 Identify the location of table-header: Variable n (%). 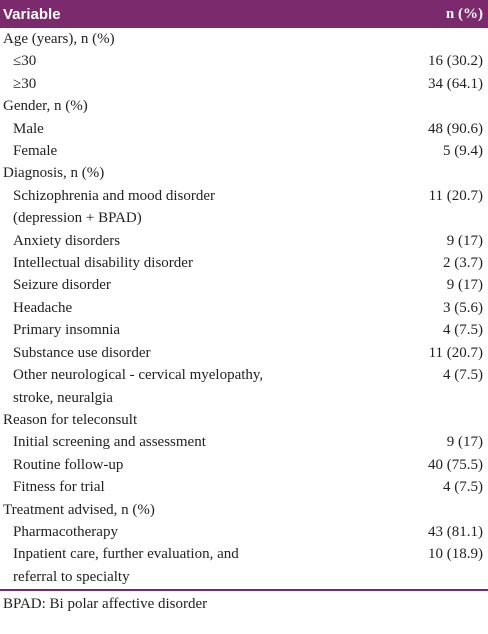
(244, 14).